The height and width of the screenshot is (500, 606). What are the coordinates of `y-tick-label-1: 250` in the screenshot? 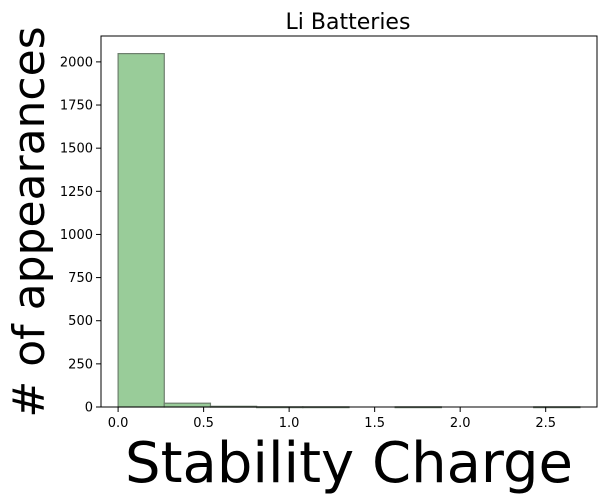 It's located at (80, 364).